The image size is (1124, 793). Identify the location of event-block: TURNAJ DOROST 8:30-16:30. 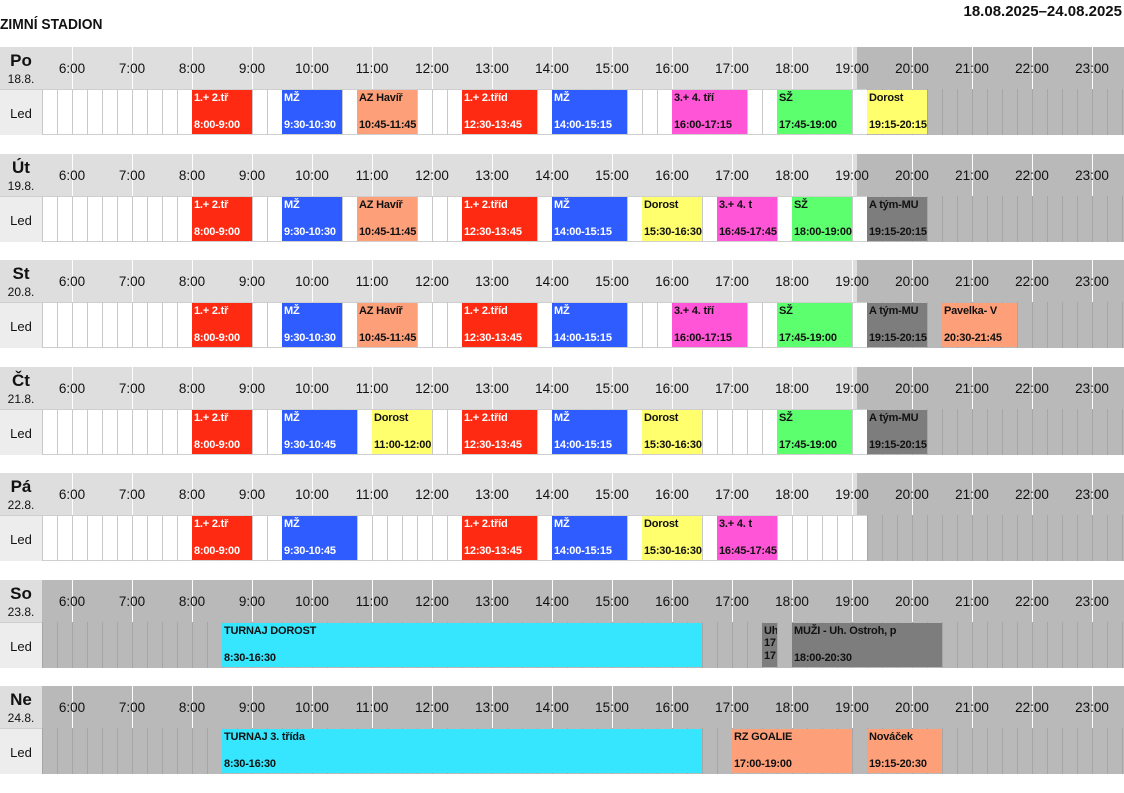
(462, 644).